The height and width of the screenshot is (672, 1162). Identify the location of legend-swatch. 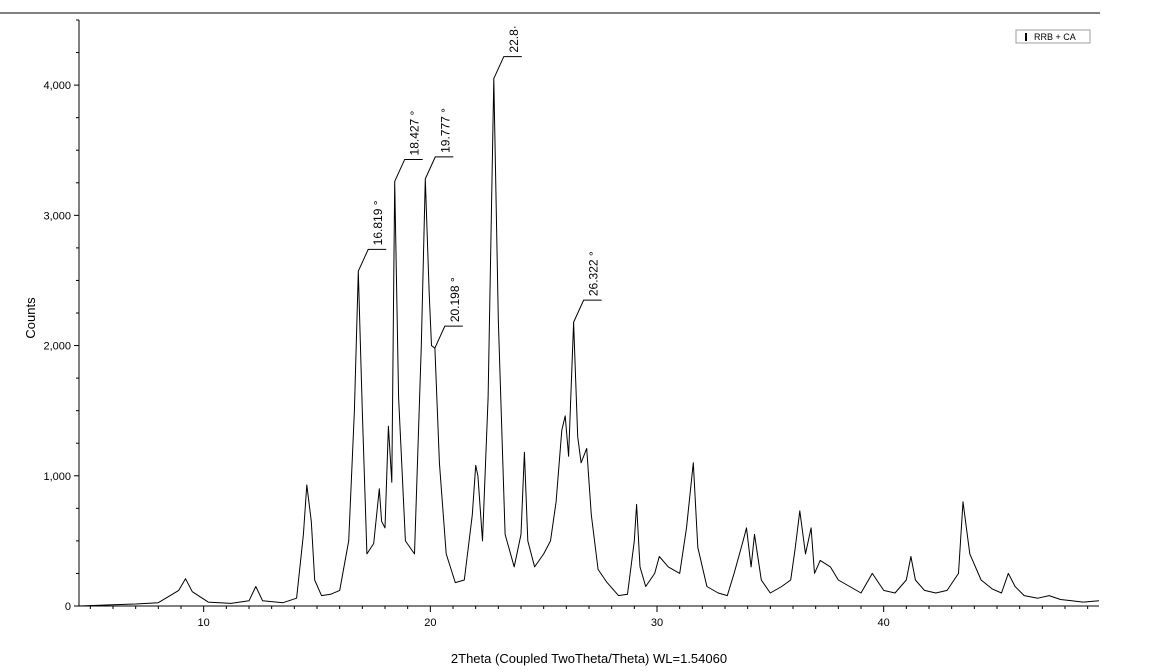
(1026, 37).